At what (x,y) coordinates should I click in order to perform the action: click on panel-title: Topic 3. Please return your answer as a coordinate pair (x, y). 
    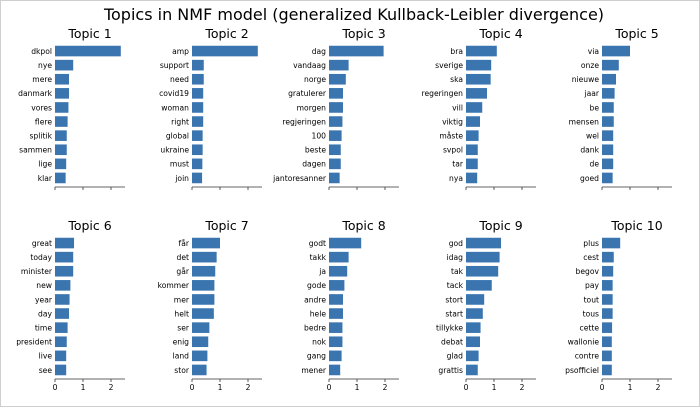
    Looking at the image, I should click on (363, 33).